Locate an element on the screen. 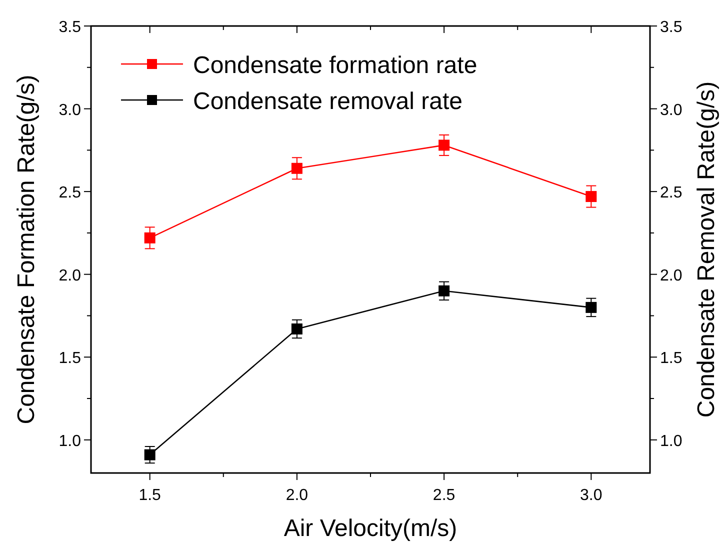 Image resolution: width=724 pixels, height=550 pixels. y2-tick-label: 1.0 is located at coordinates (671, 441).